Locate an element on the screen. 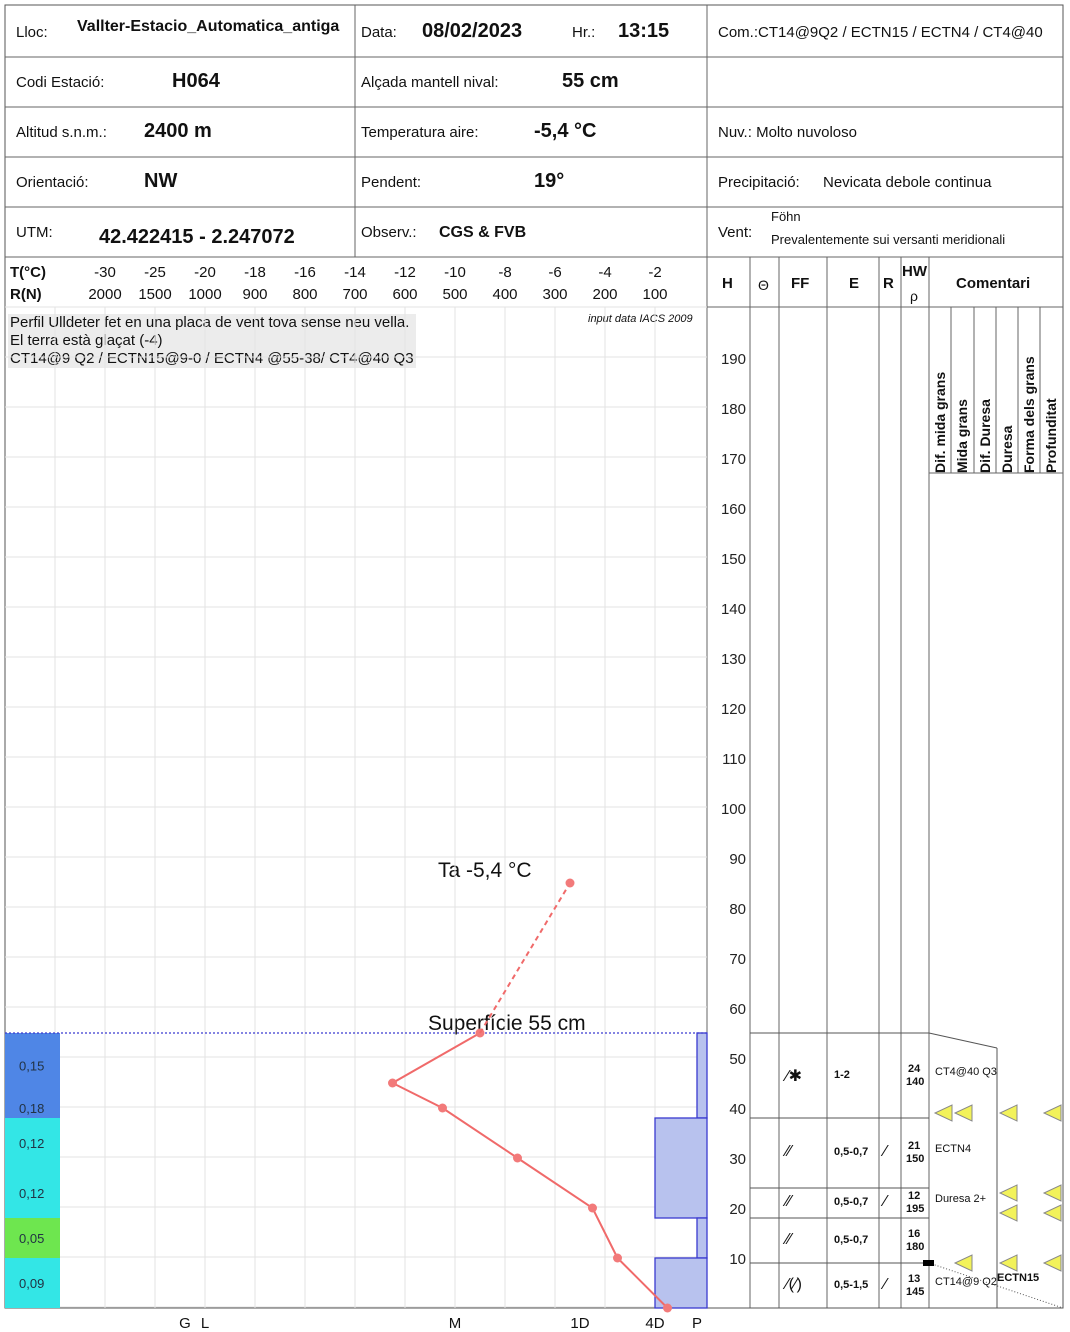 The height and width of the screenshot is (1332, 1070). layer-hw: 13 is located at coordinates (914, 1278).